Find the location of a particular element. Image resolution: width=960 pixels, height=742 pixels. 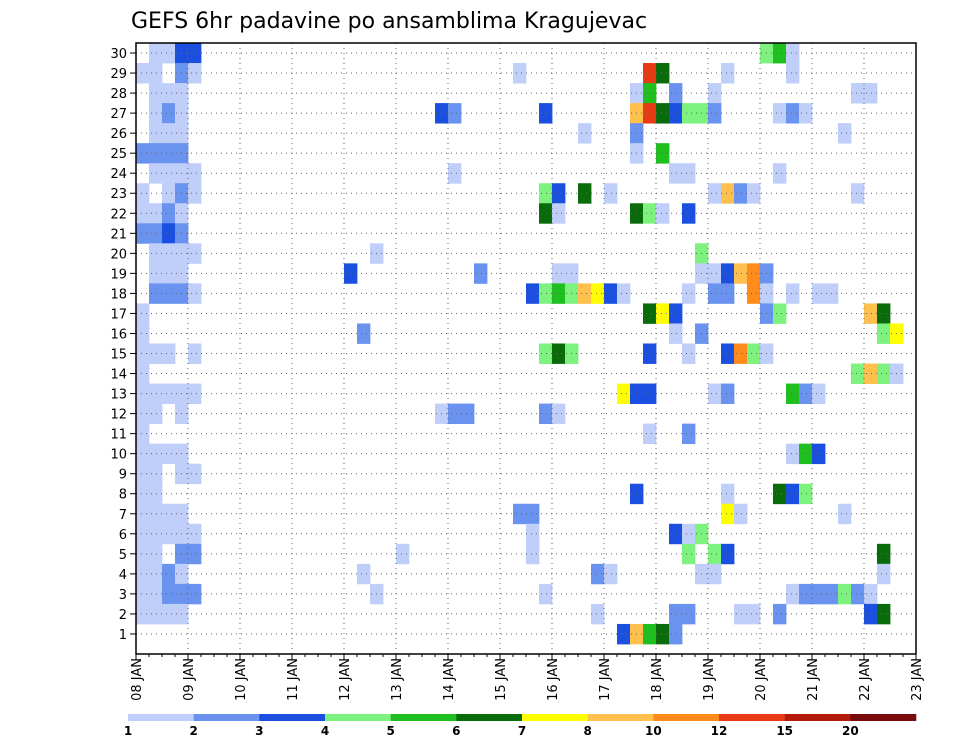

x-tick-label: 14 JAN is located at coordinates (449, 679).